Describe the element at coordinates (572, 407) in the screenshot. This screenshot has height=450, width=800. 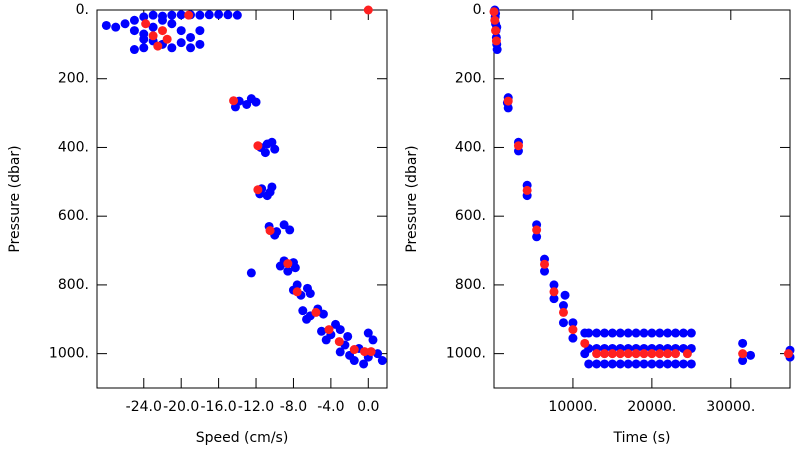
I see `x-tick-label: 10000.` at that location.